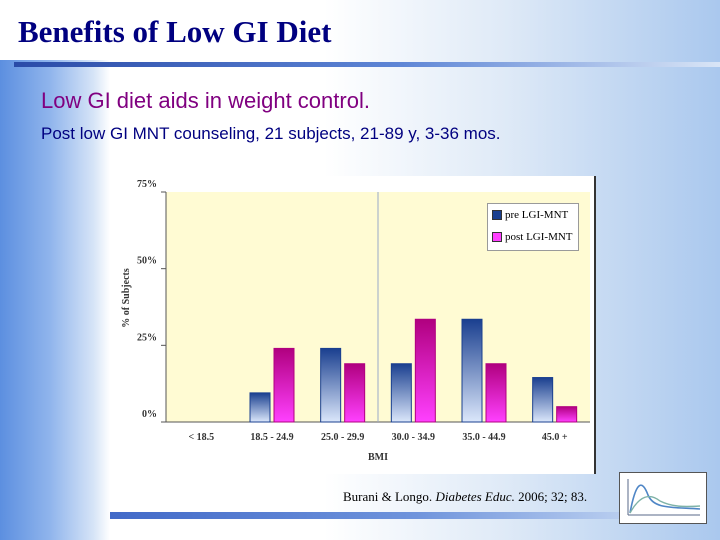  Describe the element at coordinates (539, 237) in the screenshot. I see `legend-label-post: post LGI-MNT` at that location.